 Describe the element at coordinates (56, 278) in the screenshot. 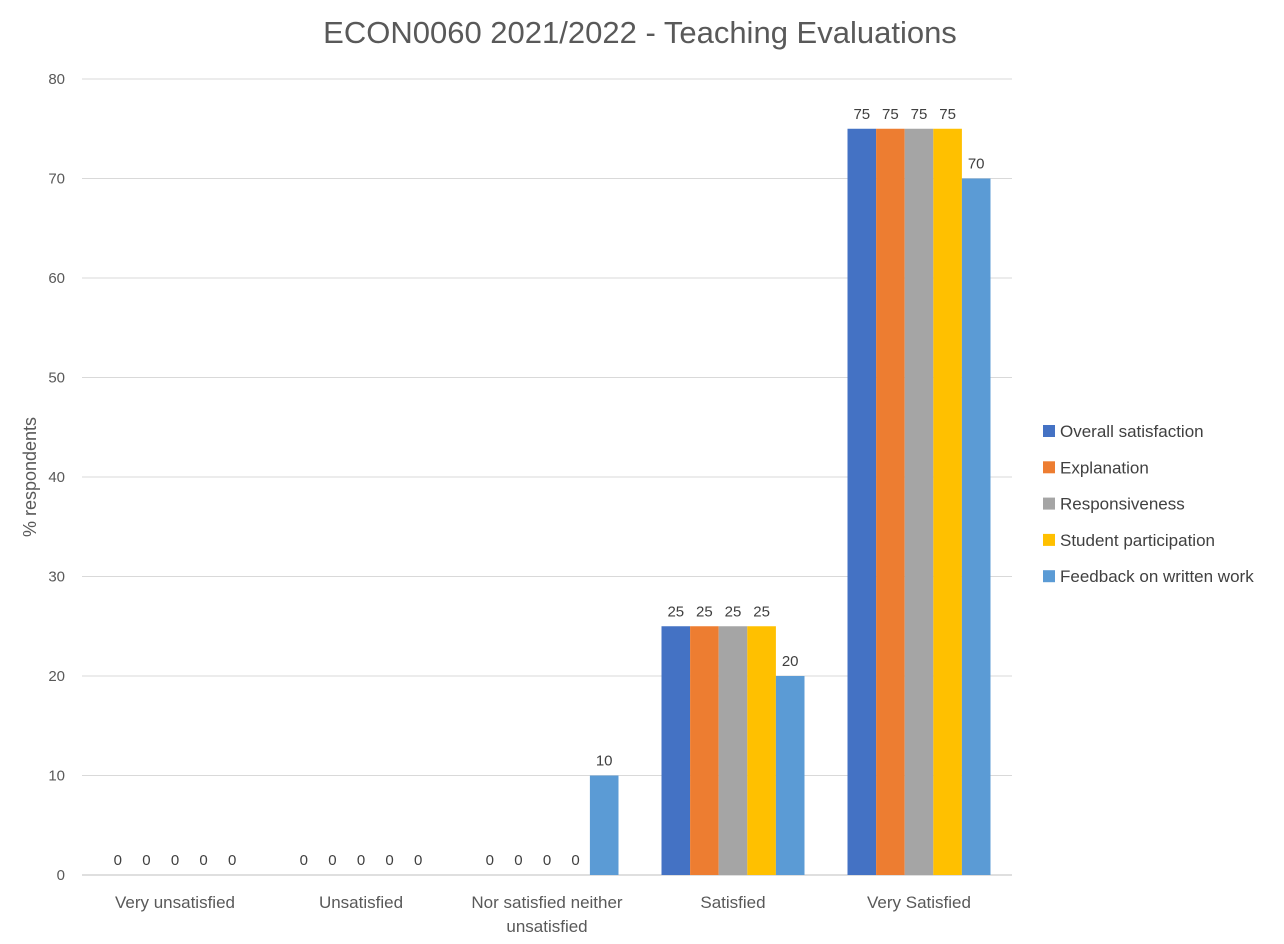

I see `y-tick-label: 60` at that location.